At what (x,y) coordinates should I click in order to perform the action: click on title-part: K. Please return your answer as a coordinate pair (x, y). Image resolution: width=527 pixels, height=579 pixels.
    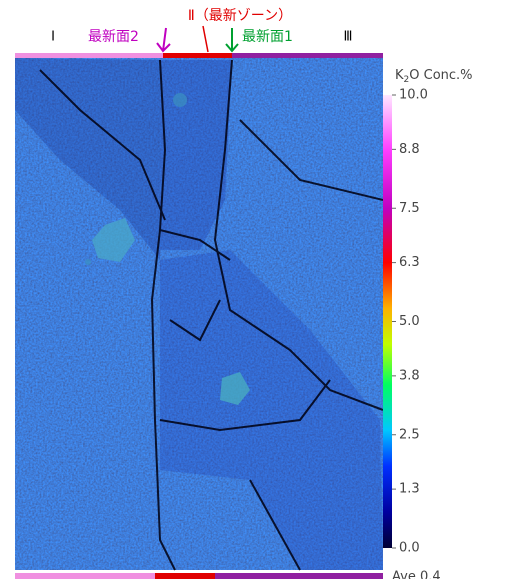
    Looking at the image, I should click on (399, 75).